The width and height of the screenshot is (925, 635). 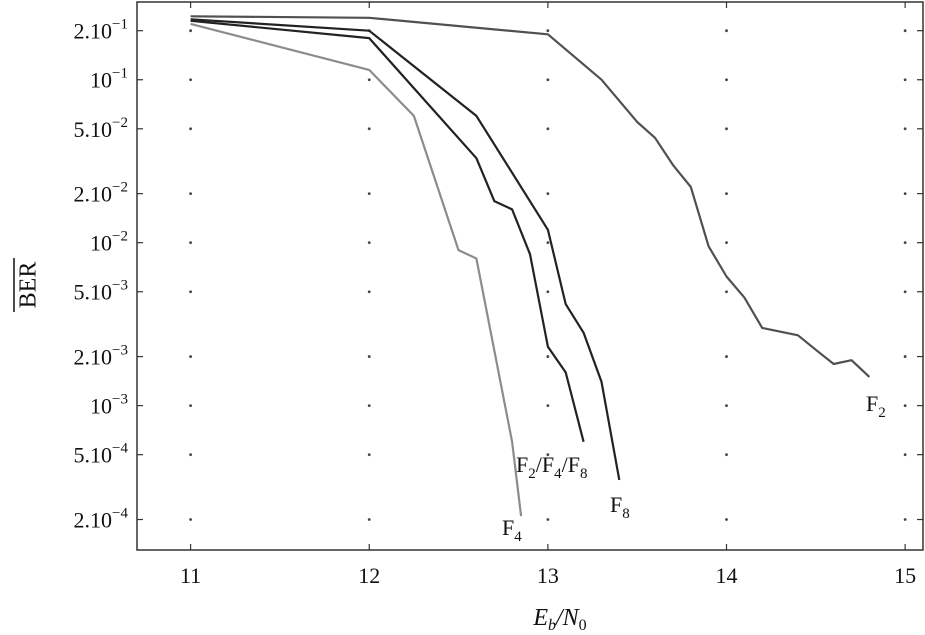 I want to click on y-tick-label: 2.10−4, so click(x=101, y=519).